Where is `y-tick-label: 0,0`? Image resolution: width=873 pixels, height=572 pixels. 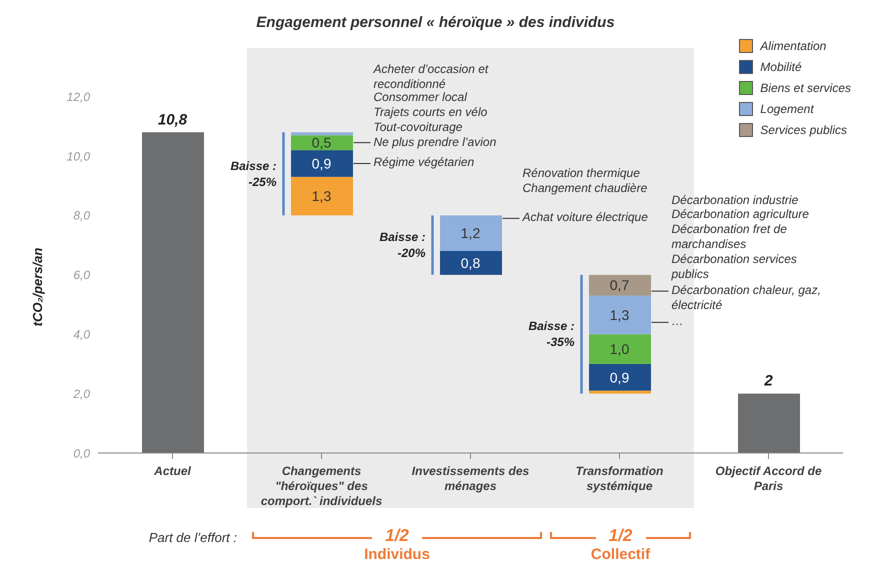 y-tick-label: 0,0 is located at coordinates (81, 453).